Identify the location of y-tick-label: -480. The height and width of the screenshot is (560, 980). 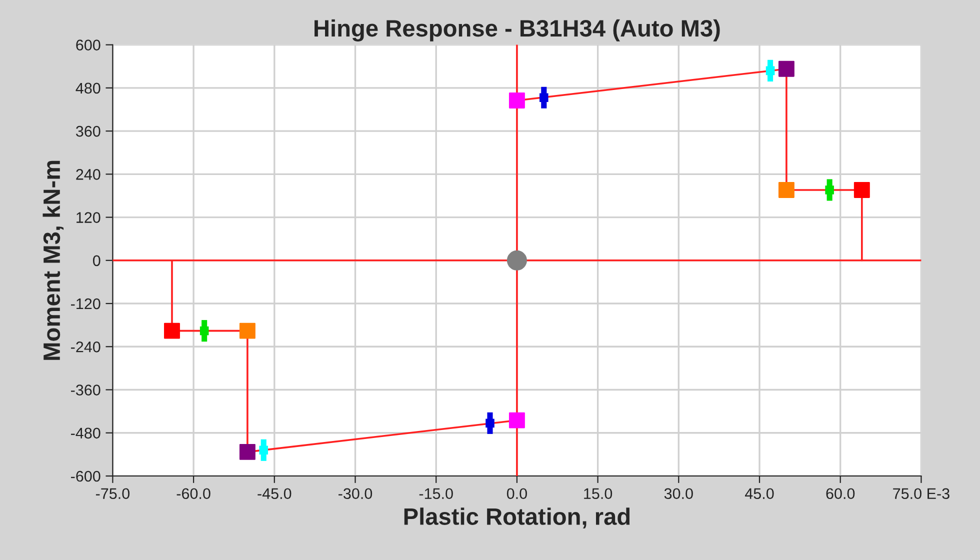
(85, 433).